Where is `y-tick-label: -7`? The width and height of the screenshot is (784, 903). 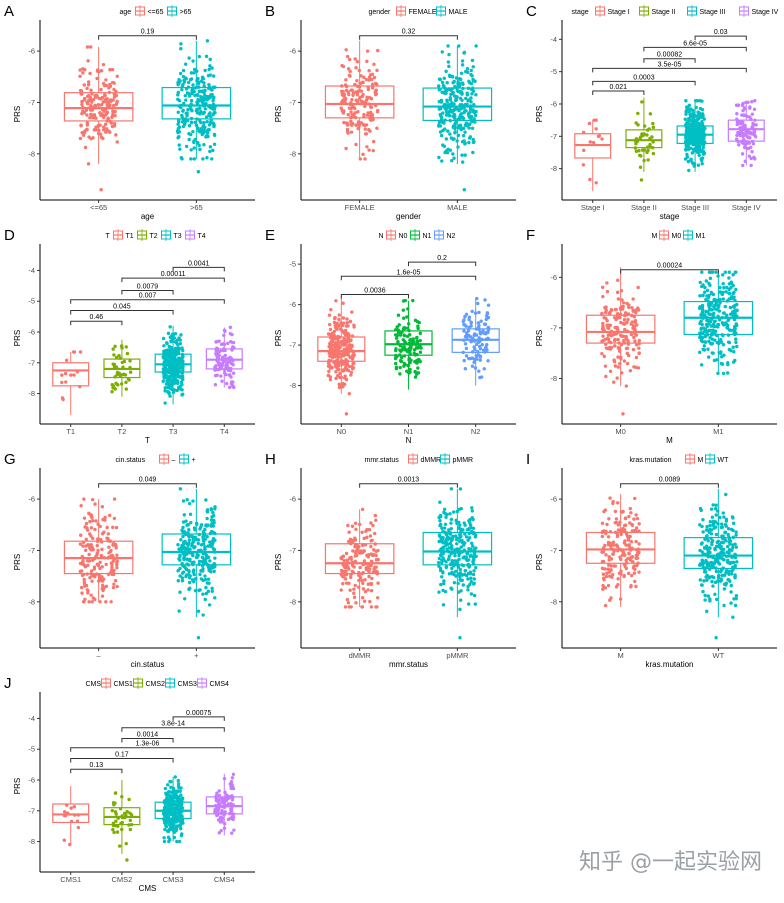
y-tick-label: -7 is located at coordinates (31, 550).